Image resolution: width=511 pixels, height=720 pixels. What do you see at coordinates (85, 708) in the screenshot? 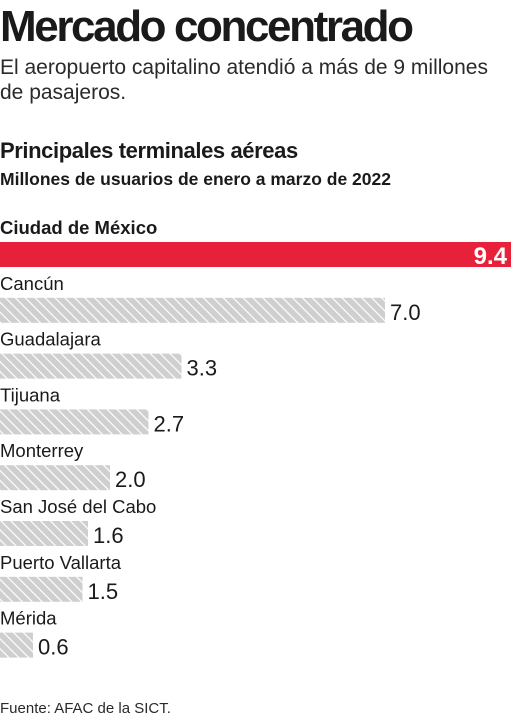
I see `source-note: Fuente: AFAC de la SICT.` at bounding box center [85, 708].